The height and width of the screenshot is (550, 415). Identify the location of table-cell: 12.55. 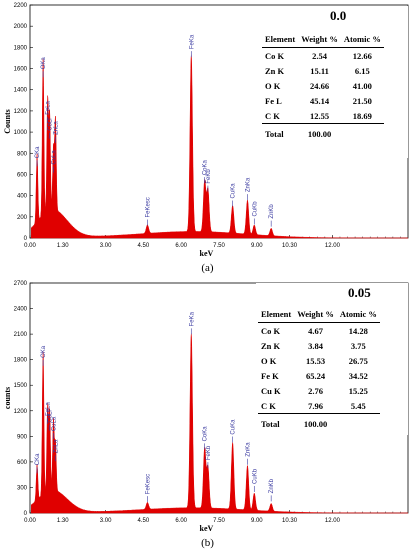
(319, 116).